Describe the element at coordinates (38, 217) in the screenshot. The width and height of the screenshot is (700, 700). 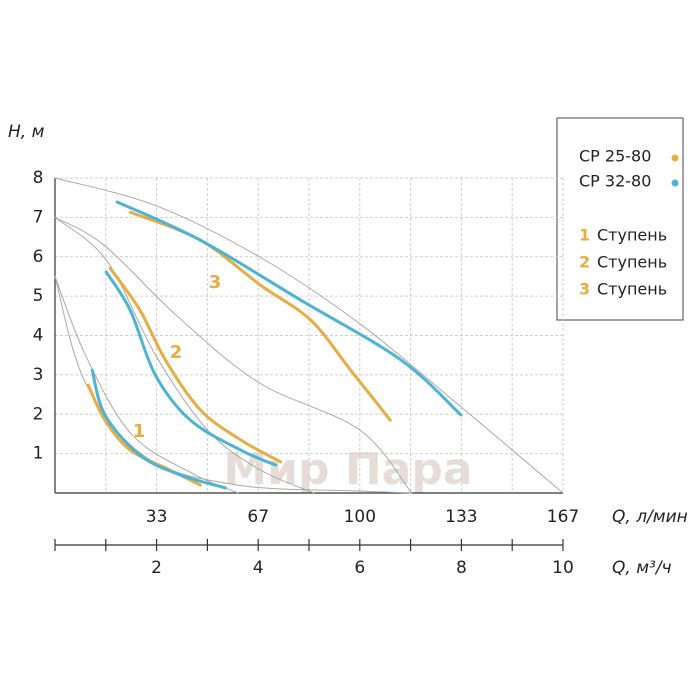
I see `y-tick-label: 7` at that location.